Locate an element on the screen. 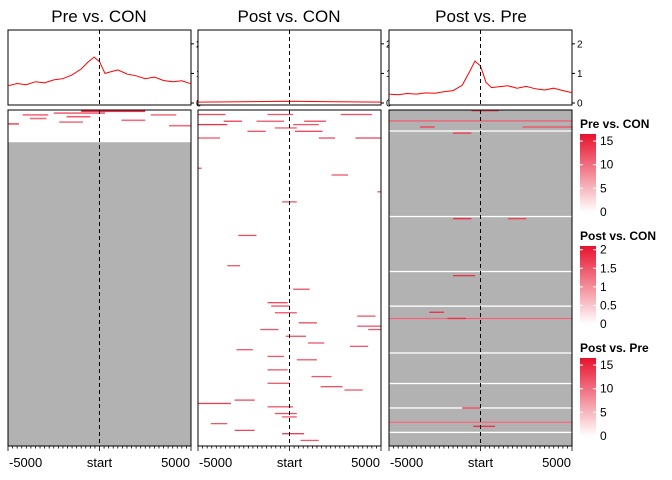  legend-post-vs-pre: Post vs. Pre 15 10 5 0 is located at coordinates (614, 392).